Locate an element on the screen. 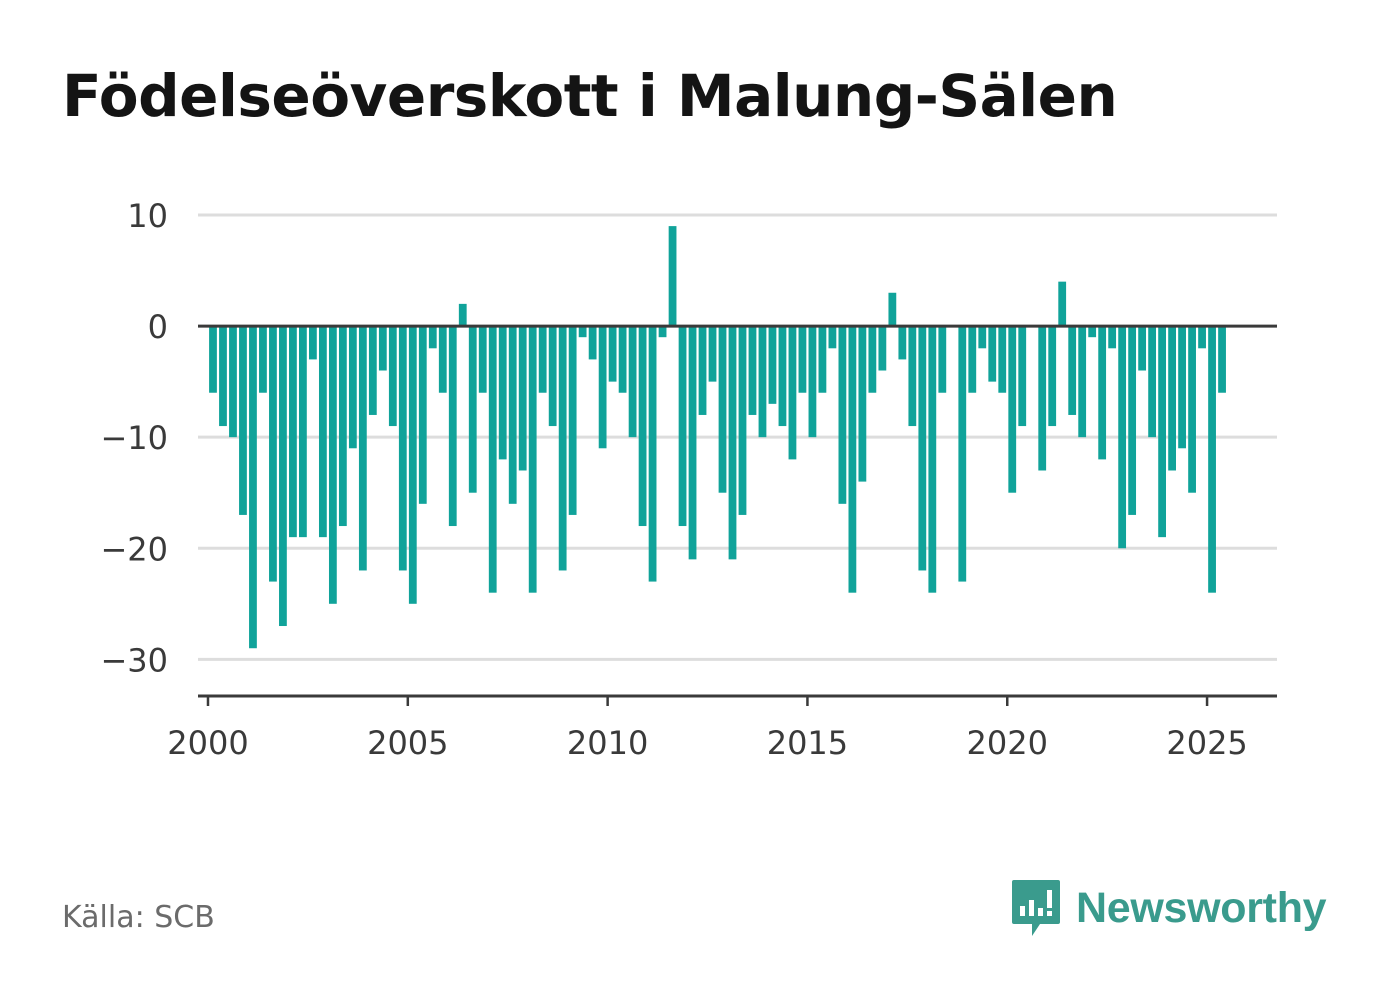 The width and height of the screenshot is (1382, 999). x-tick-label: 2025 is located at coordinates (1206, 743).